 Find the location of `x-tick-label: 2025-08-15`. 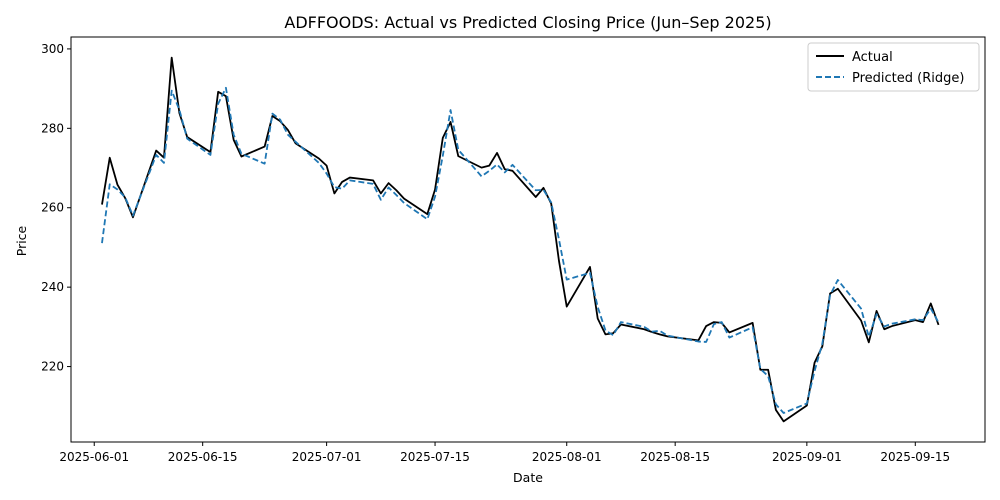

x-tick-label: 2025-08-15 is located at coordinates (675, 457).